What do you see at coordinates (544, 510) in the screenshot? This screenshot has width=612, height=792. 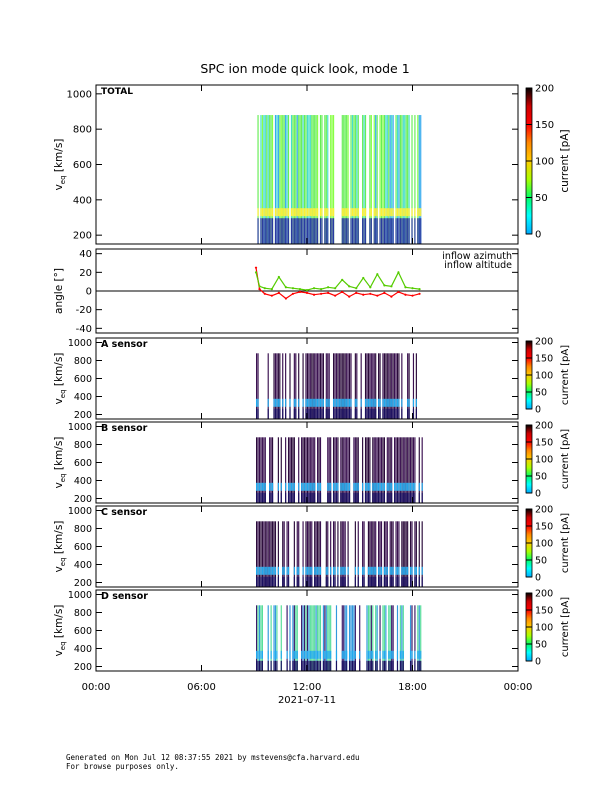 I see `colorbar-tick-label: 200` at bounding box center [544, 510].